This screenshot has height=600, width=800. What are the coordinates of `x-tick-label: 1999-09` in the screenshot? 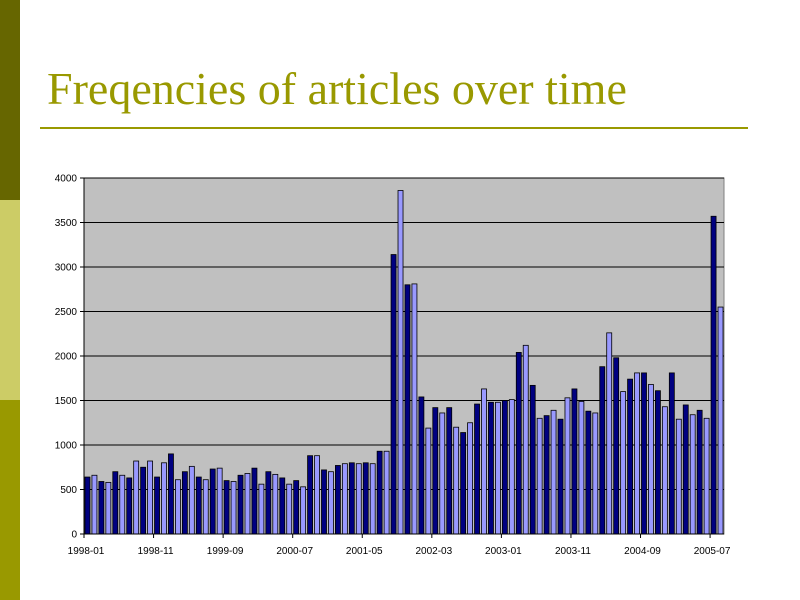 It's located at (225, 551).